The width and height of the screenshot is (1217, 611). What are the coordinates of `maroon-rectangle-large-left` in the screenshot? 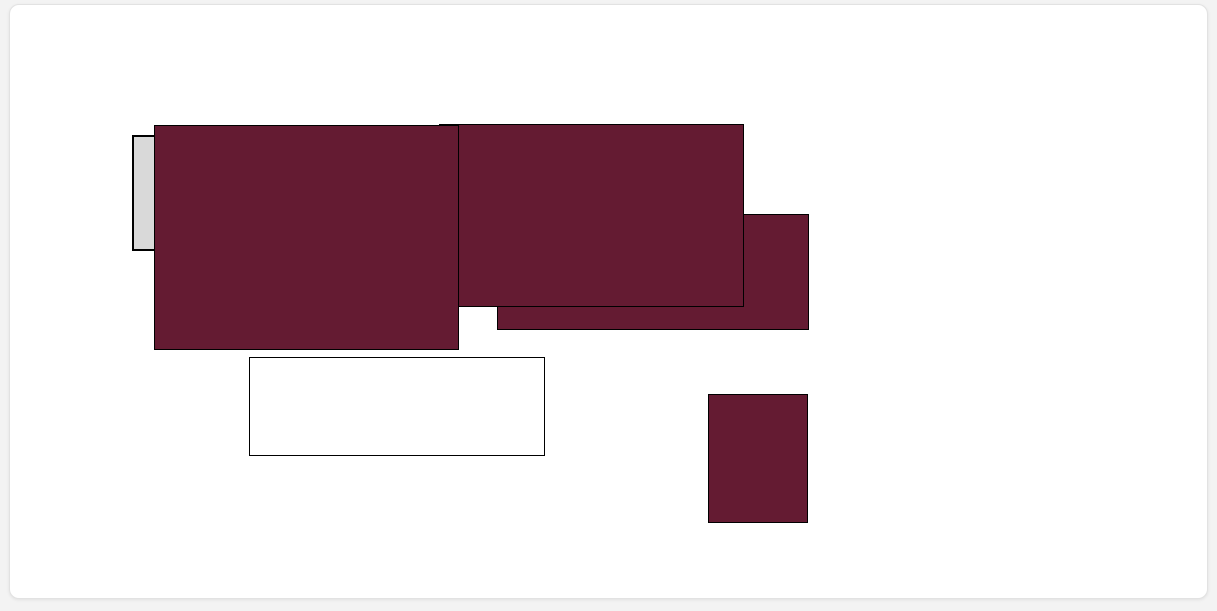 It's located at (306, 237).